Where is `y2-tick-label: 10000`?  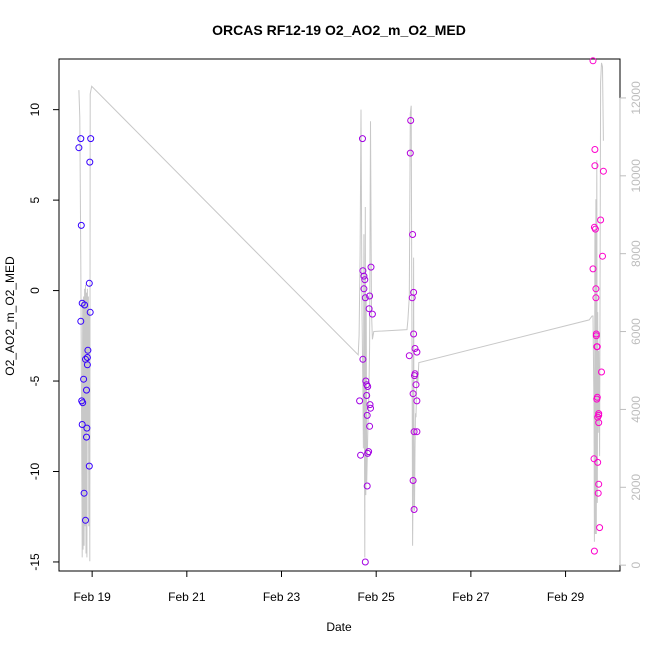 y2-tick-label: 10000 is located at coordinates (636, 176).